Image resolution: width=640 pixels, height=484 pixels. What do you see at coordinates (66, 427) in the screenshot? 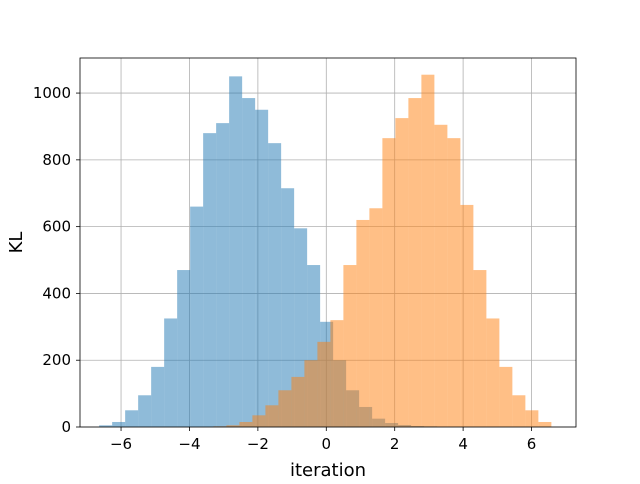
I see `y-tick-label: 0` at bounding box center [66, 427].